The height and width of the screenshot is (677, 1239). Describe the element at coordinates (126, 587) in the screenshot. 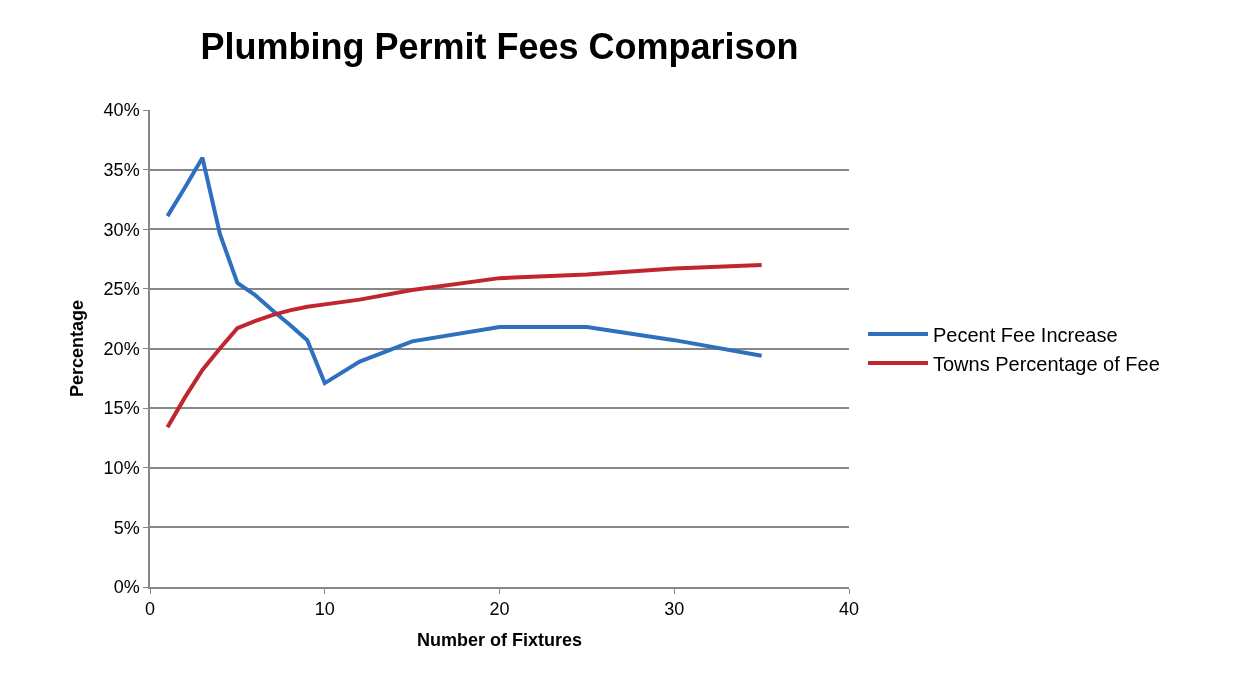

I see `y-tick-label: 0%` at that location.